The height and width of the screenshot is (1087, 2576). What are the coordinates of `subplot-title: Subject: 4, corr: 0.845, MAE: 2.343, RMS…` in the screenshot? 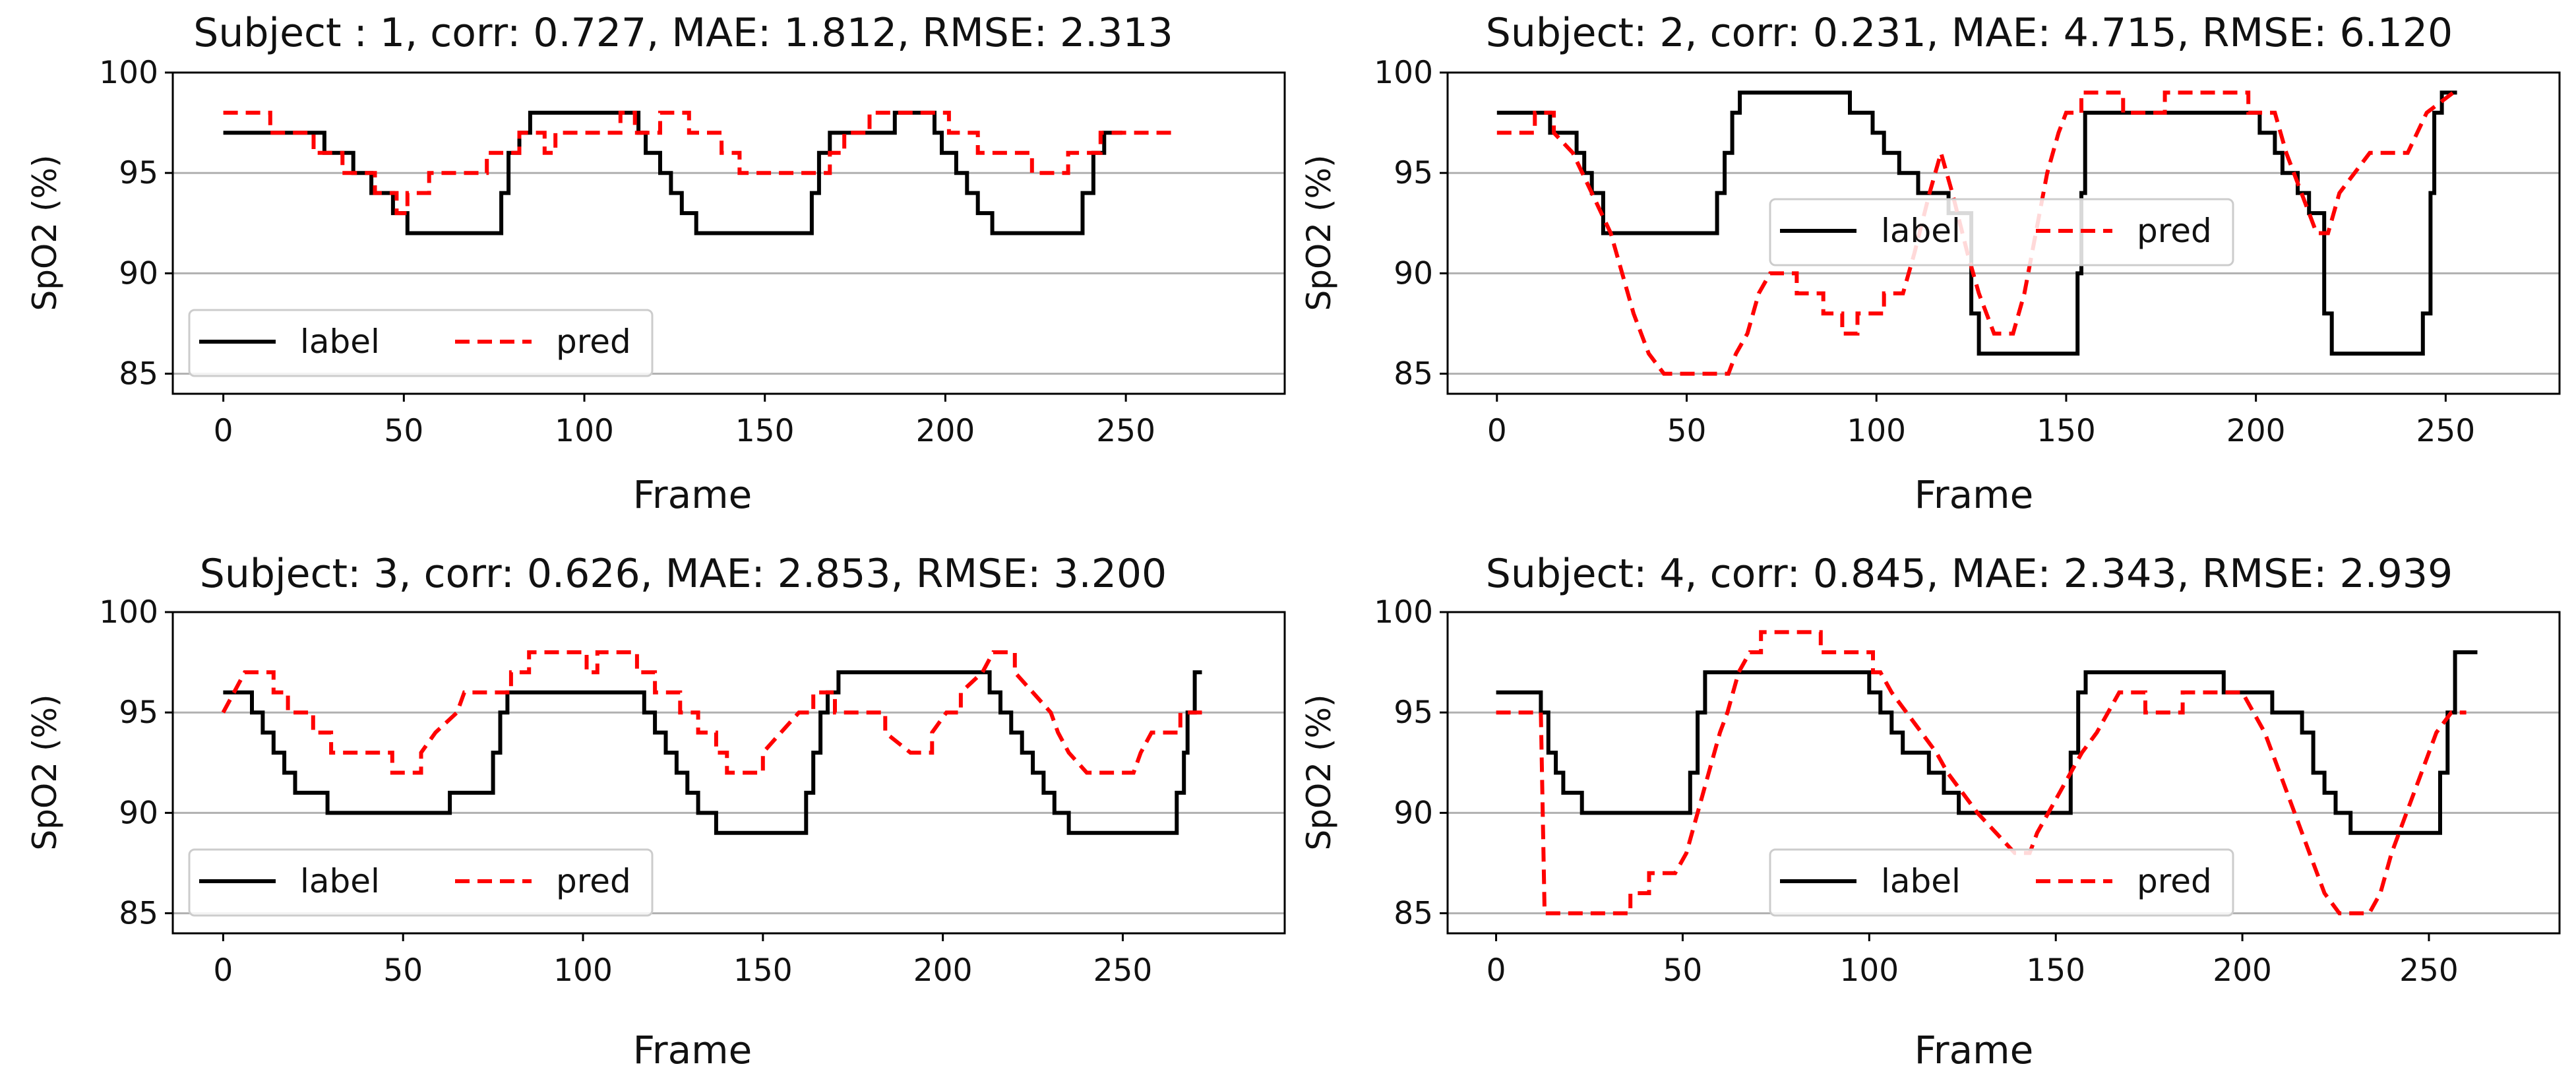 It's located at (1969, 574).